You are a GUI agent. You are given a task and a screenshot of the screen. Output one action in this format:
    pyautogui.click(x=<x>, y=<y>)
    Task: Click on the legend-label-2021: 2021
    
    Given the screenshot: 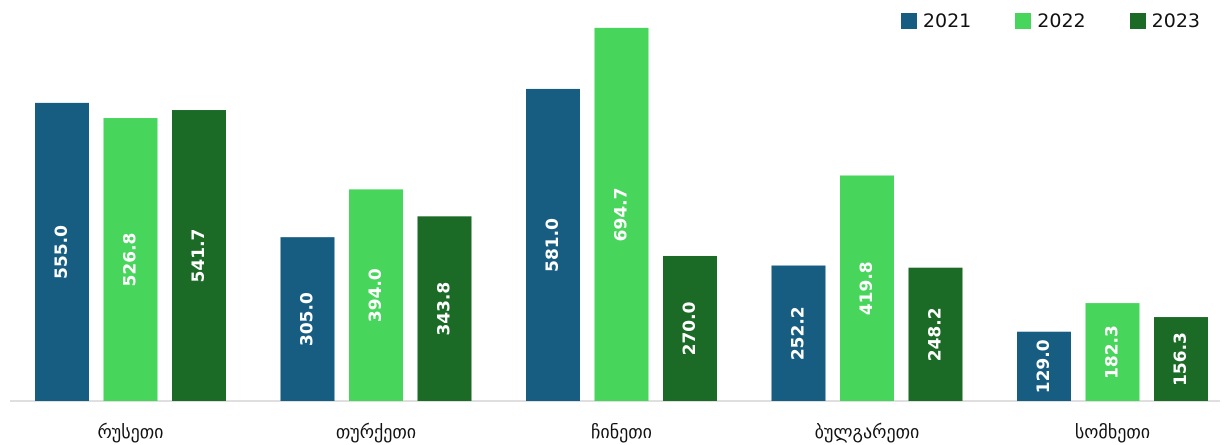 What is the action you would take?
    pyautogui.click(x=947, y=21)
    